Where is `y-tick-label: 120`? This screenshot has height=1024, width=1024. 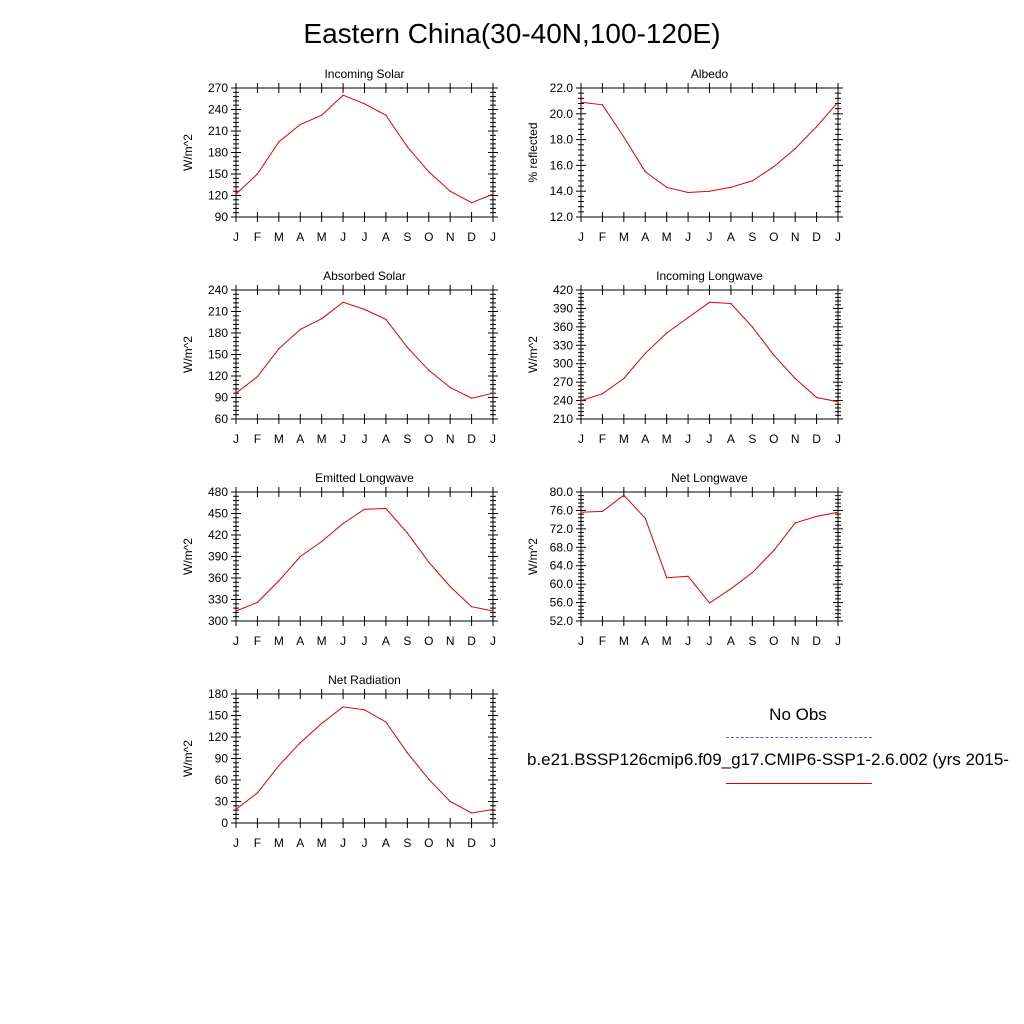 y-tick-label: 120 is located at coordinates (218, 196).